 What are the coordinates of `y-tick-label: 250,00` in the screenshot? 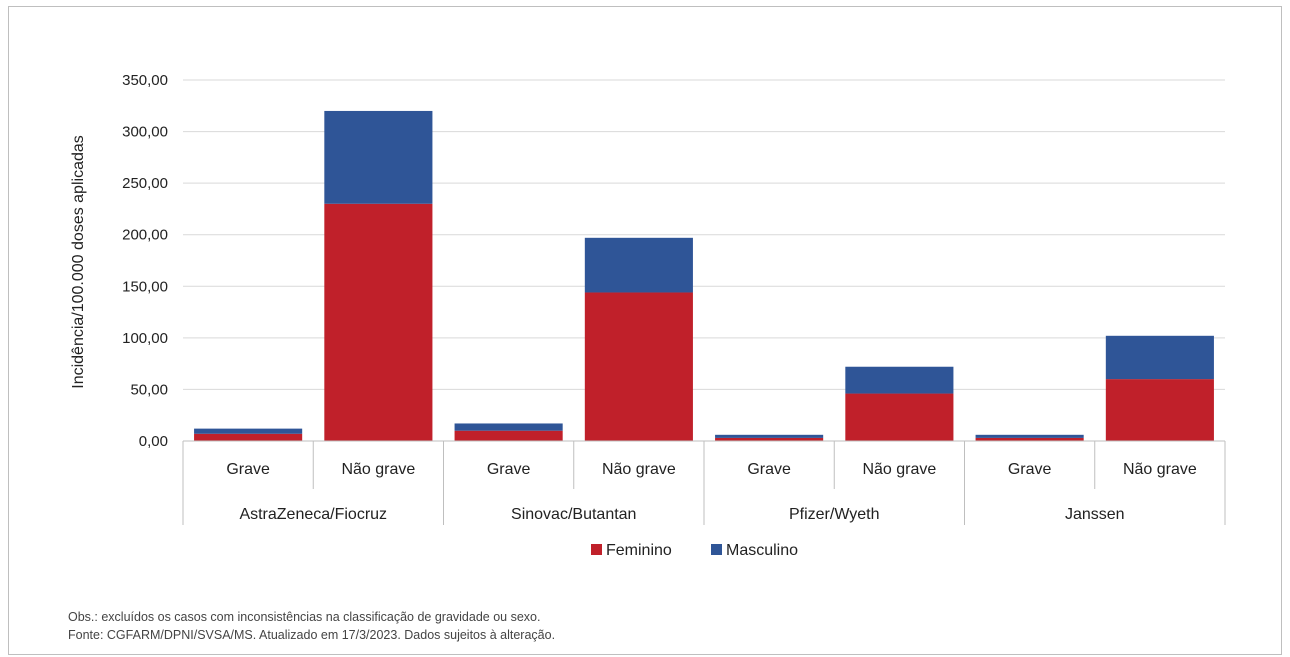 It's located at (145, 183).